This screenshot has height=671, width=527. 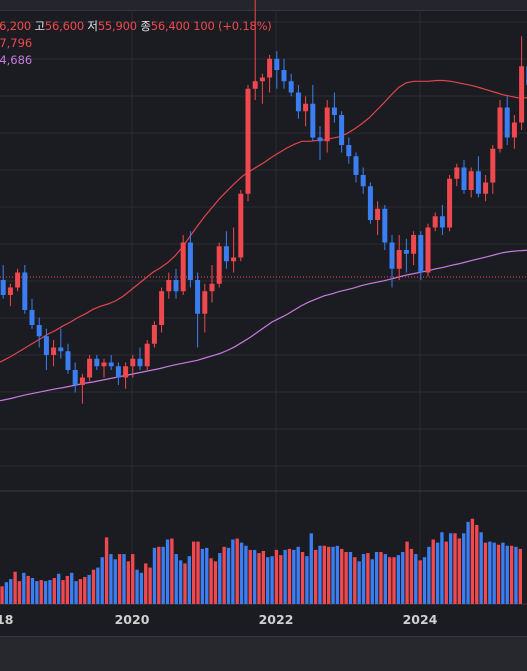 I want to click on x-tick-label: 2020, so click(x=132, y=619).